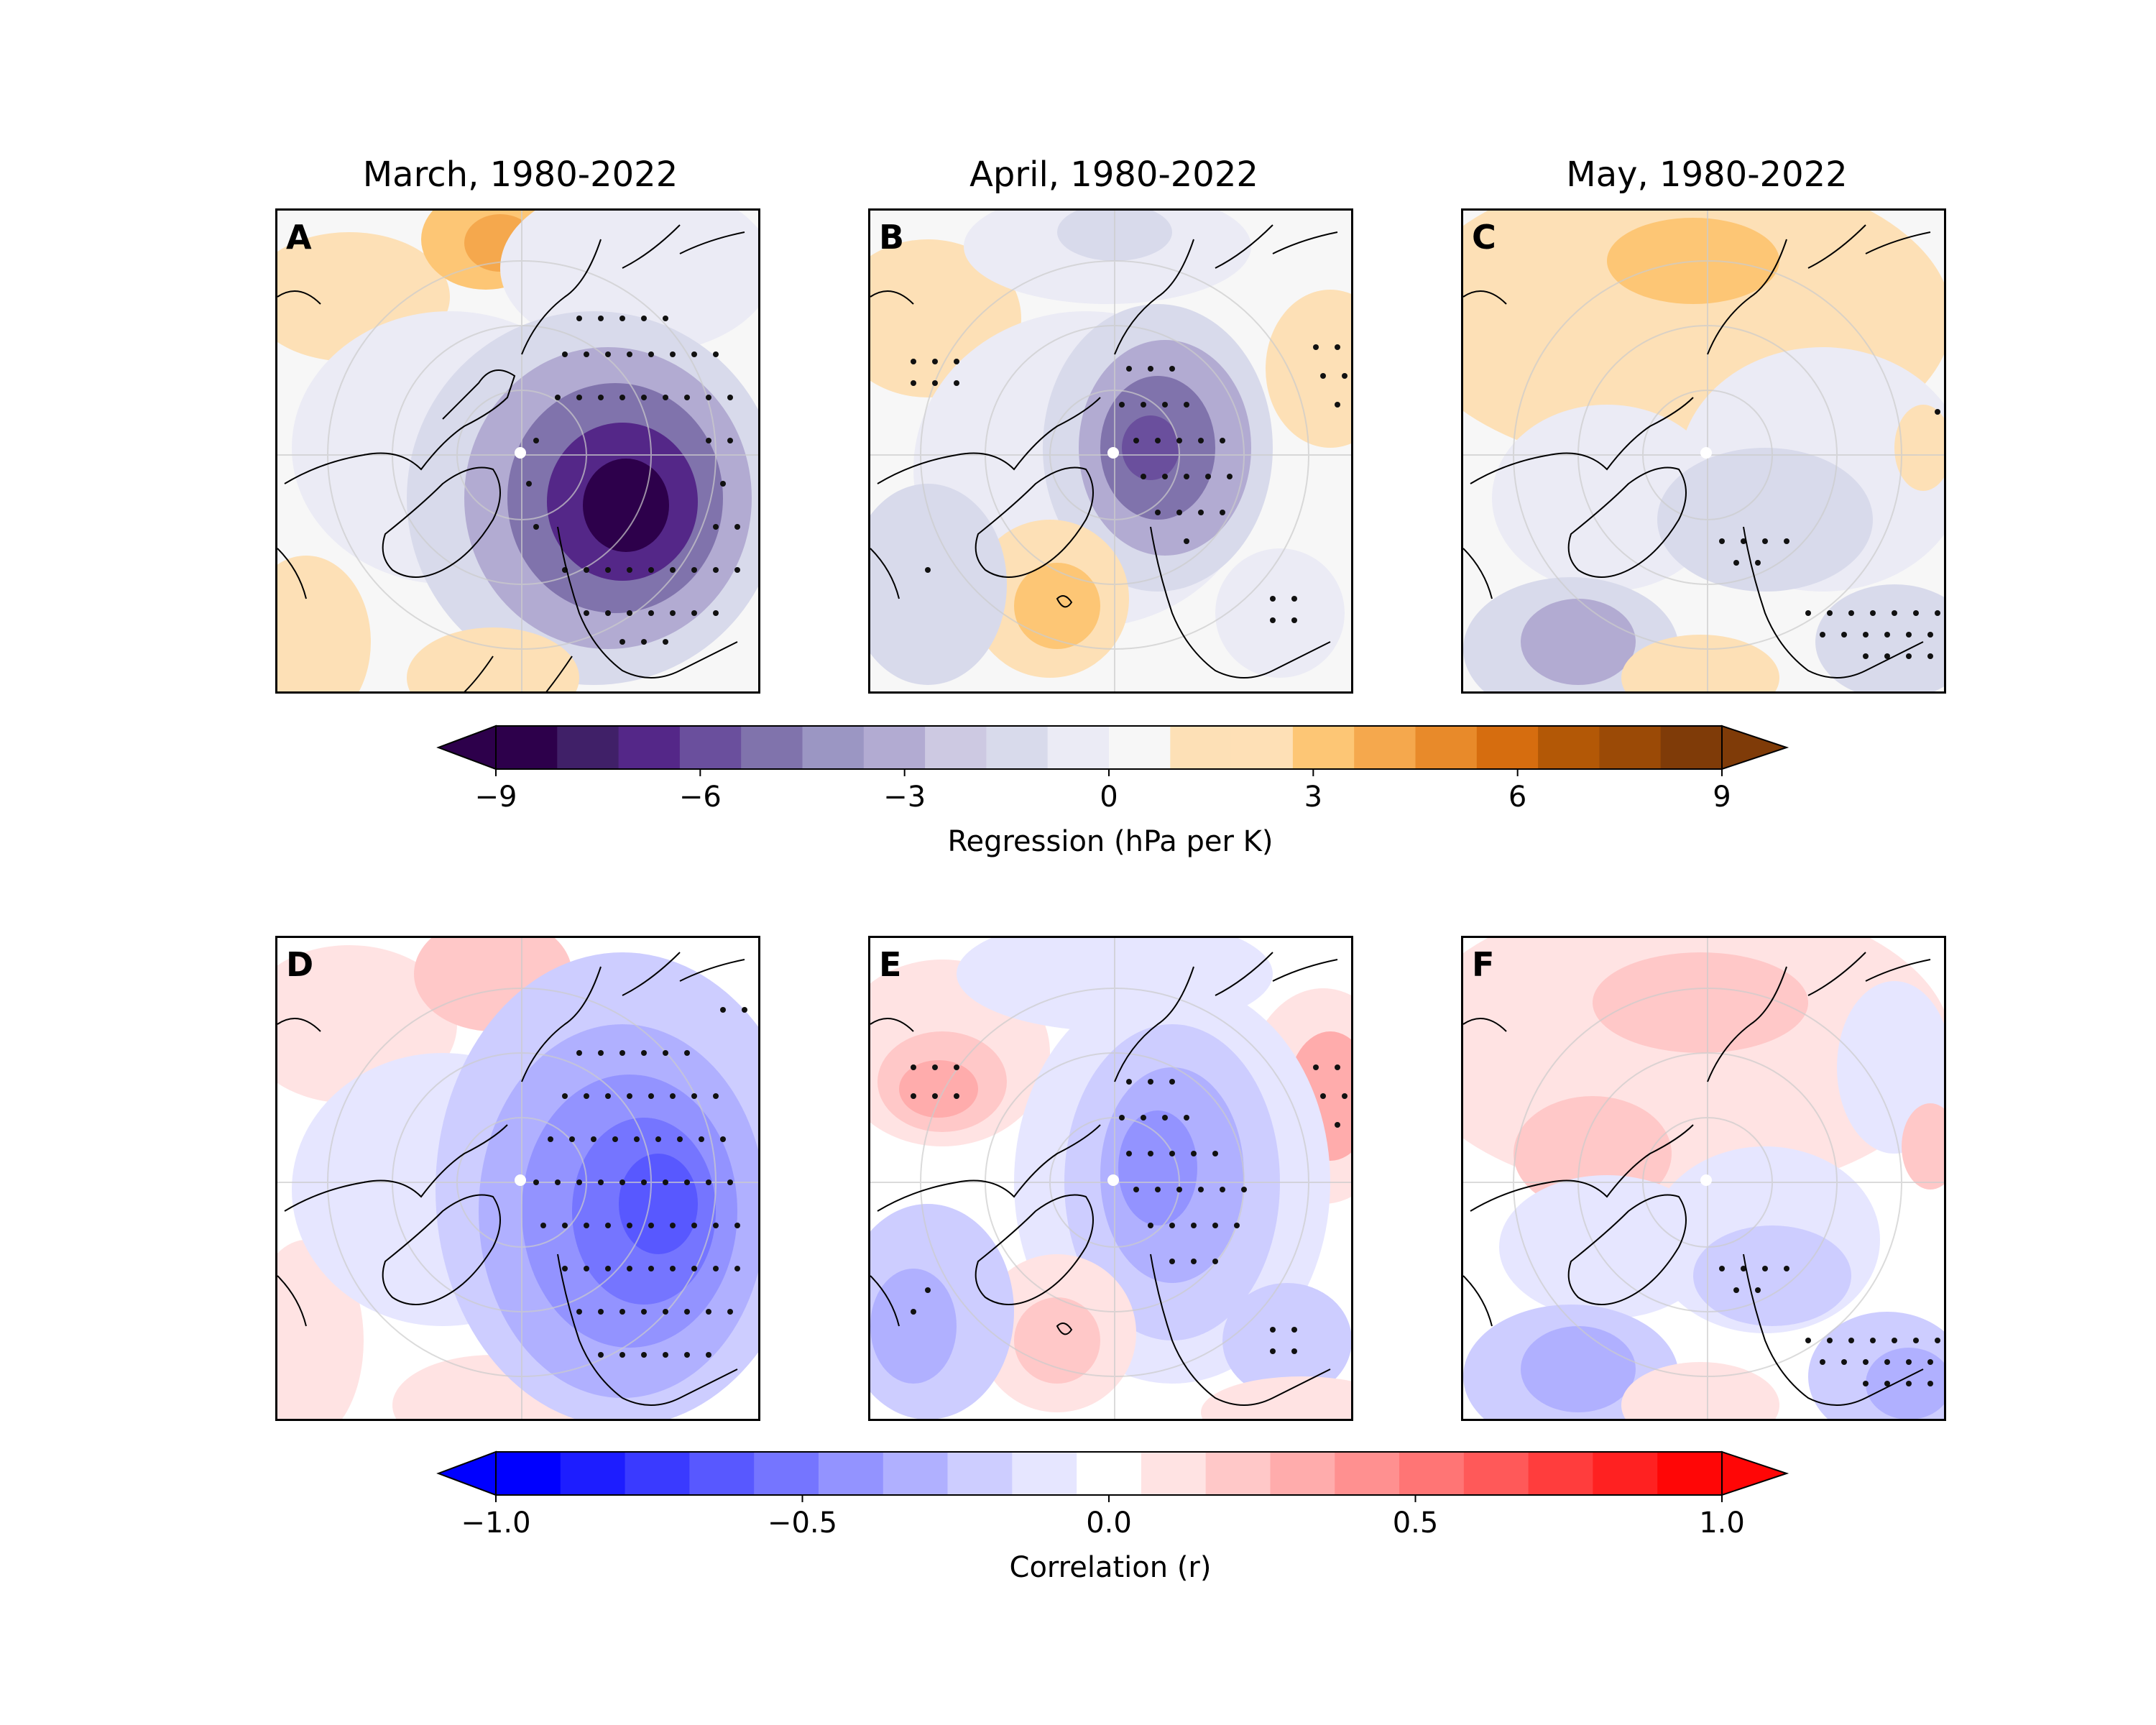 The width and height of the screenshot is (2156, 1725). I want to click on map-panel-c: C, so click(1704, 451).